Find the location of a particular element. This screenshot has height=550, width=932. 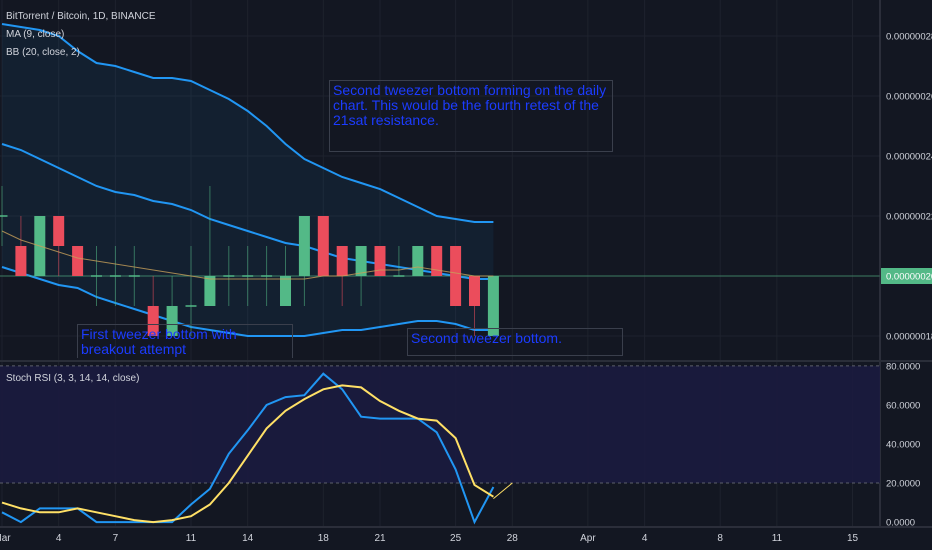

annotation-second-tweezer: Second tweezer bottom. is located at coordinates (515, 342).